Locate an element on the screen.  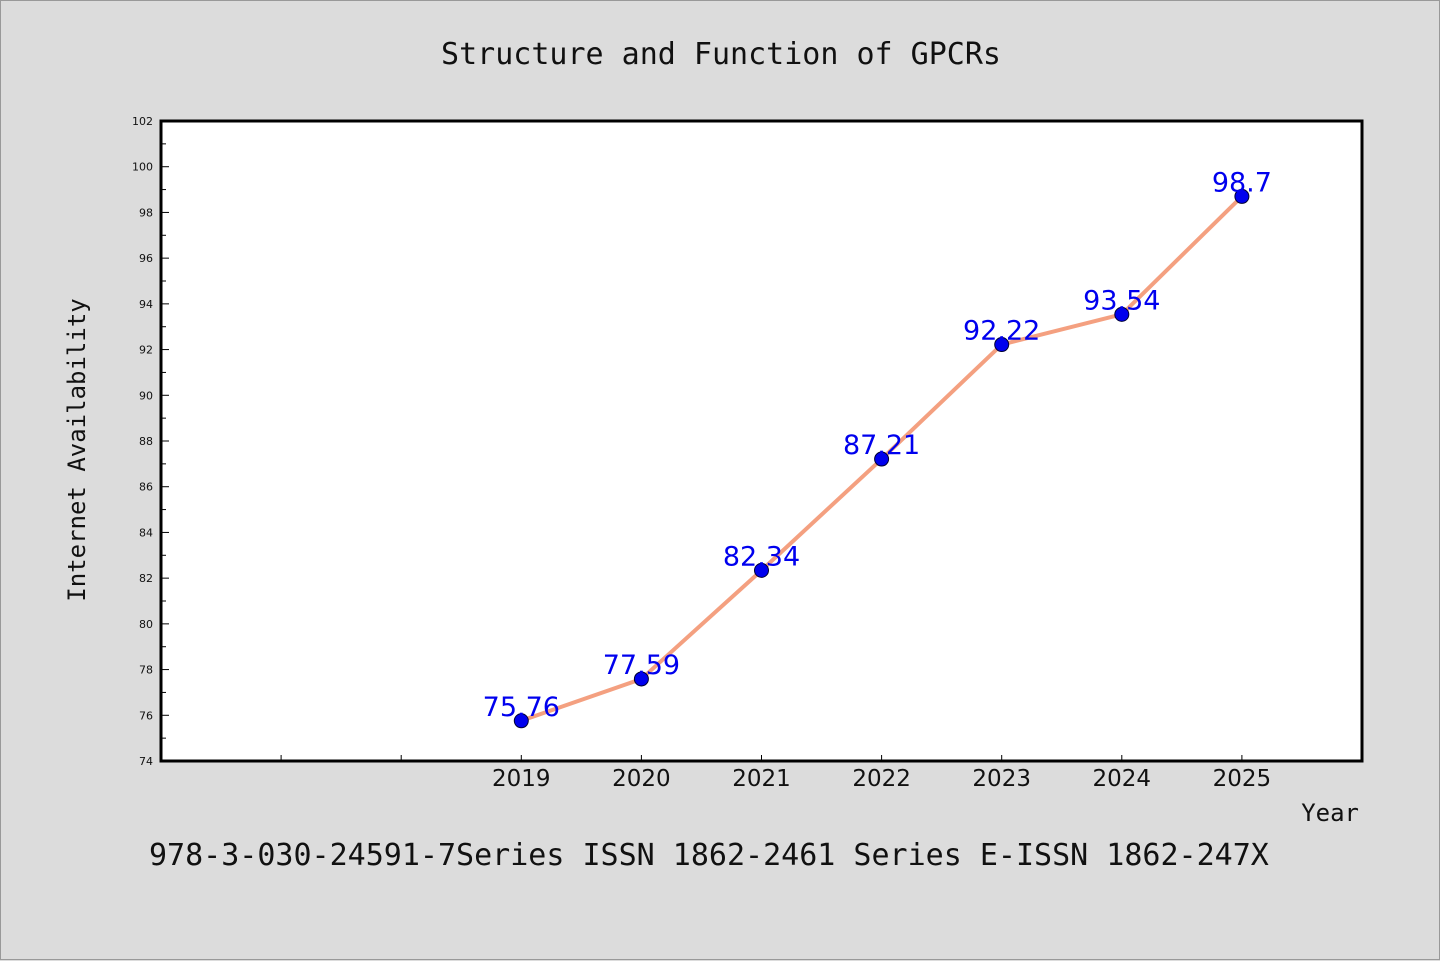
x-axis-label: Year is located at coordinates (1330, 813).